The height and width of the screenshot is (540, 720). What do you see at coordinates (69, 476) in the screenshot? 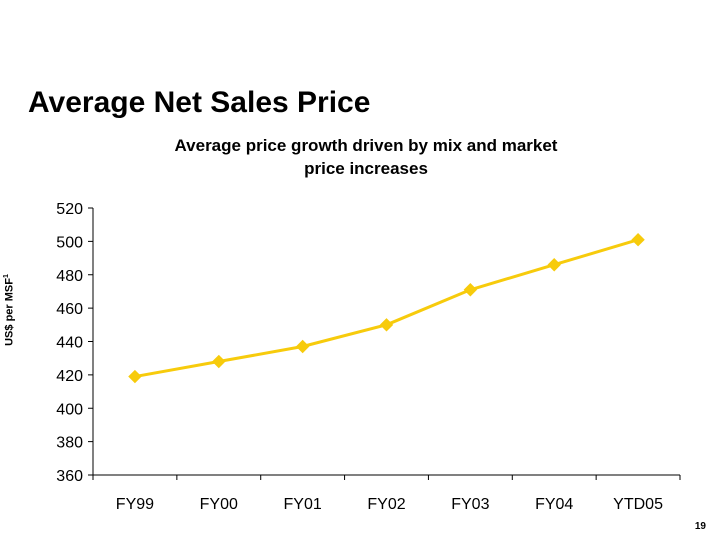
I see `y-tick-label: 360` at bounding box center [69, 476].